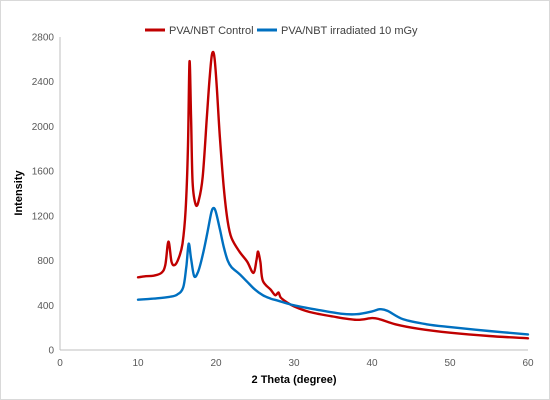 The width and height of the screenshot is (550, 400). What do you see at coordinates (43, 82) in the screenshot?
I see `y-tick-label: 2400` at bounding box center [43, 82].